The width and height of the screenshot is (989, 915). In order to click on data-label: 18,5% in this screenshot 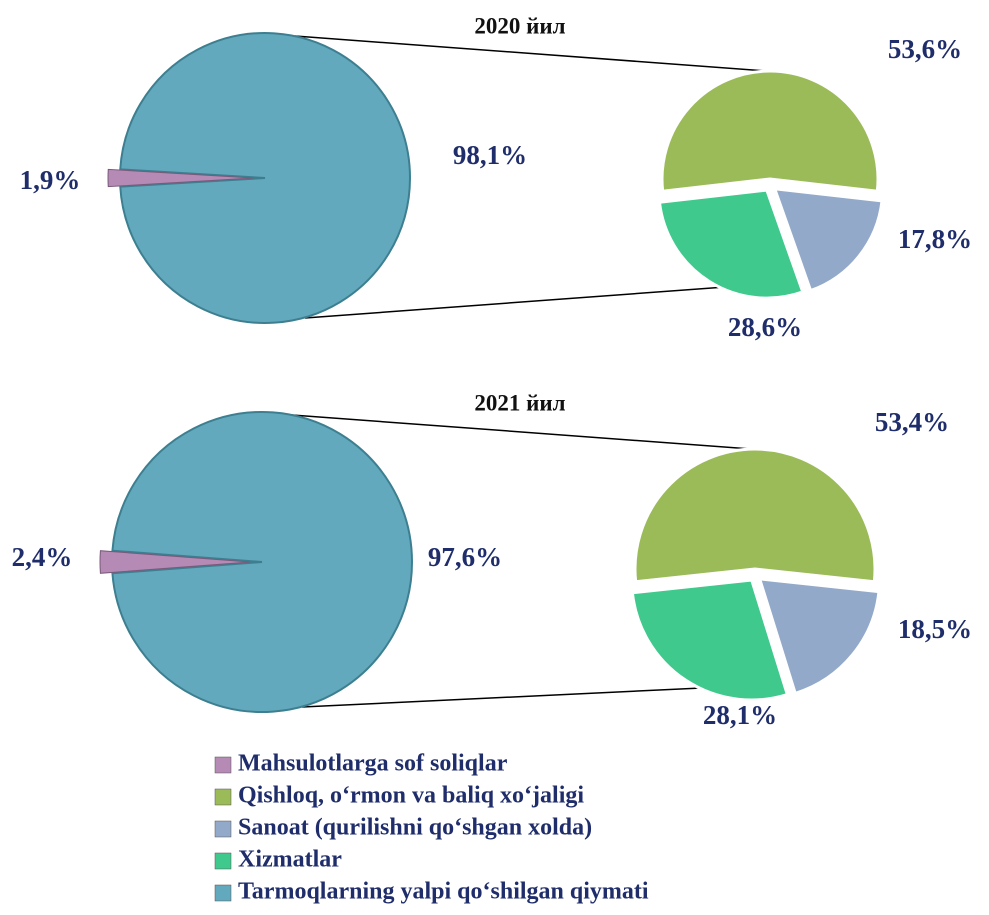, I will do `click(935, 629)`.